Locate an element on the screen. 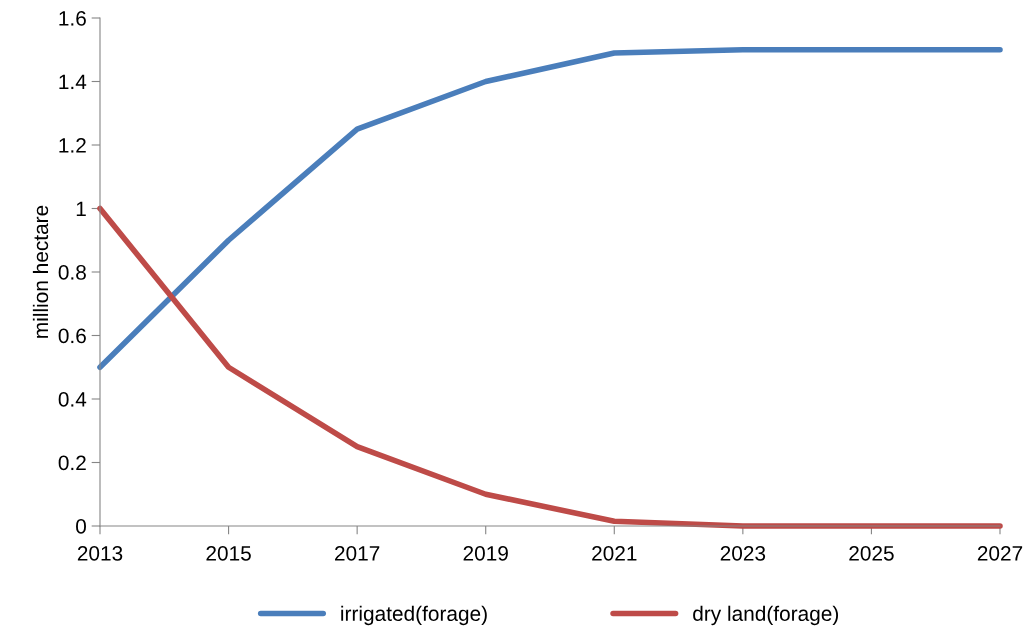  x-tick-label: 2019 is located at coordinates (485, 553).